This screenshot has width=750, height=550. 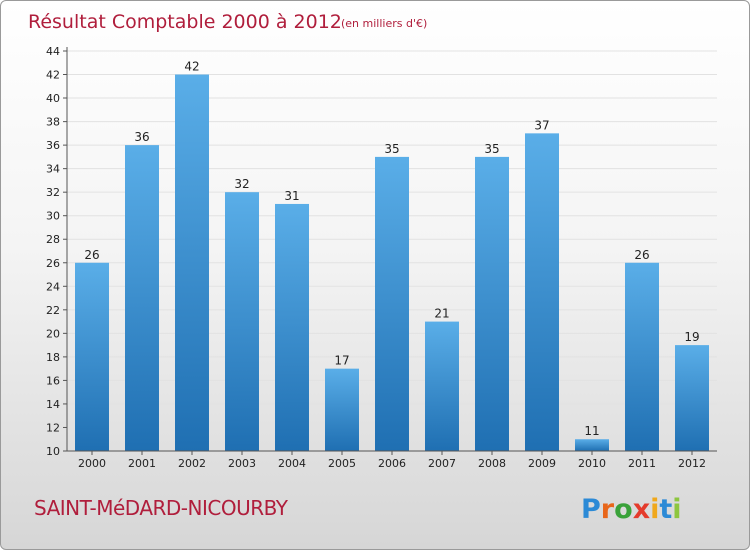 What do you see at coordinates (53, 98) in the screenshot?
I see `y-tick-label: 40` at bounding box center [53, 98].